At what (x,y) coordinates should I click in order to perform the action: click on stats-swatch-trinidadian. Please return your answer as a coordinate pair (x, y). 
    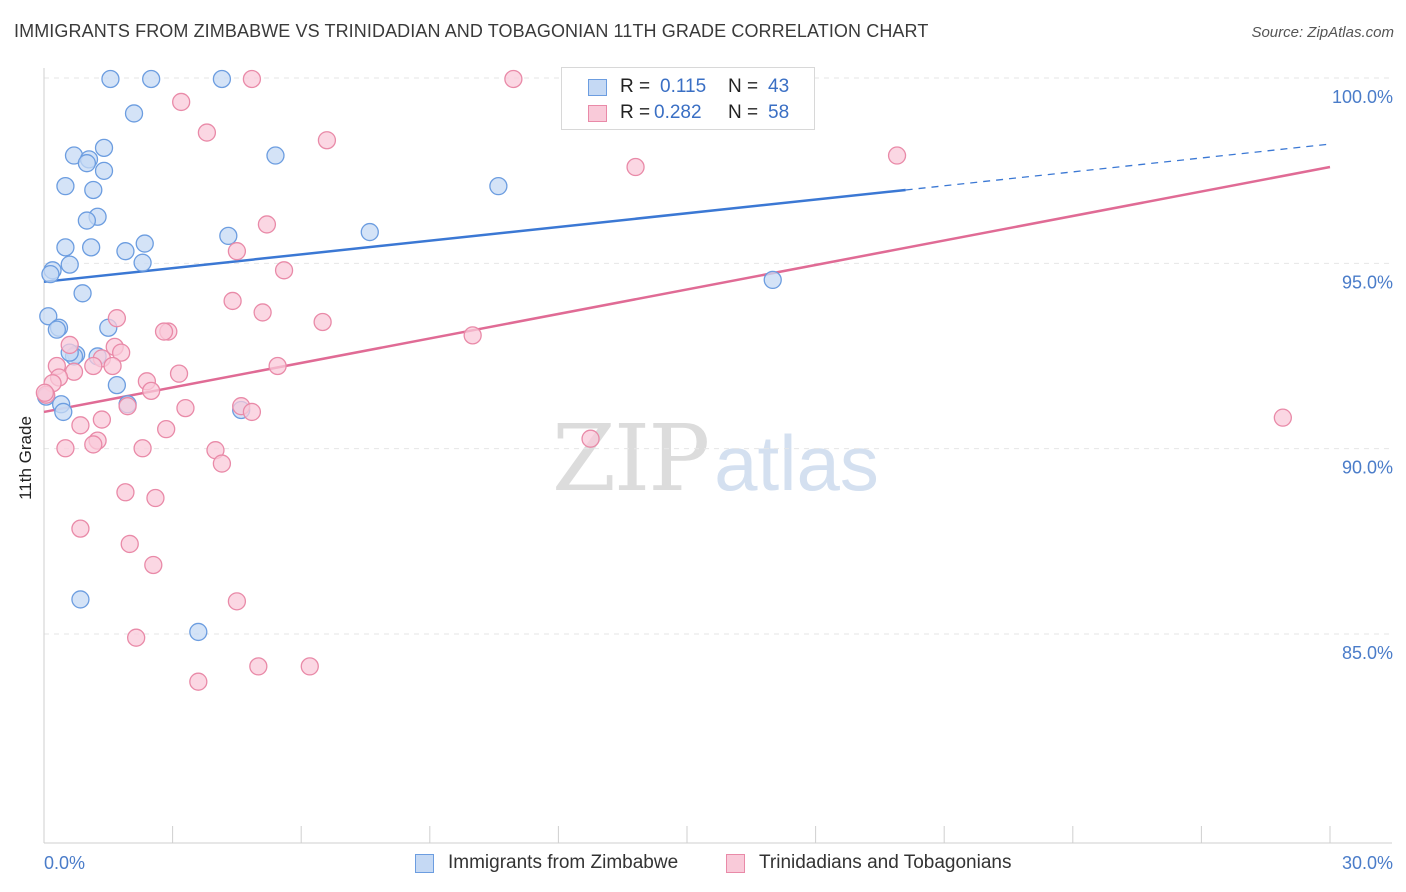
    Looking at the image, I should click on (597, 113).